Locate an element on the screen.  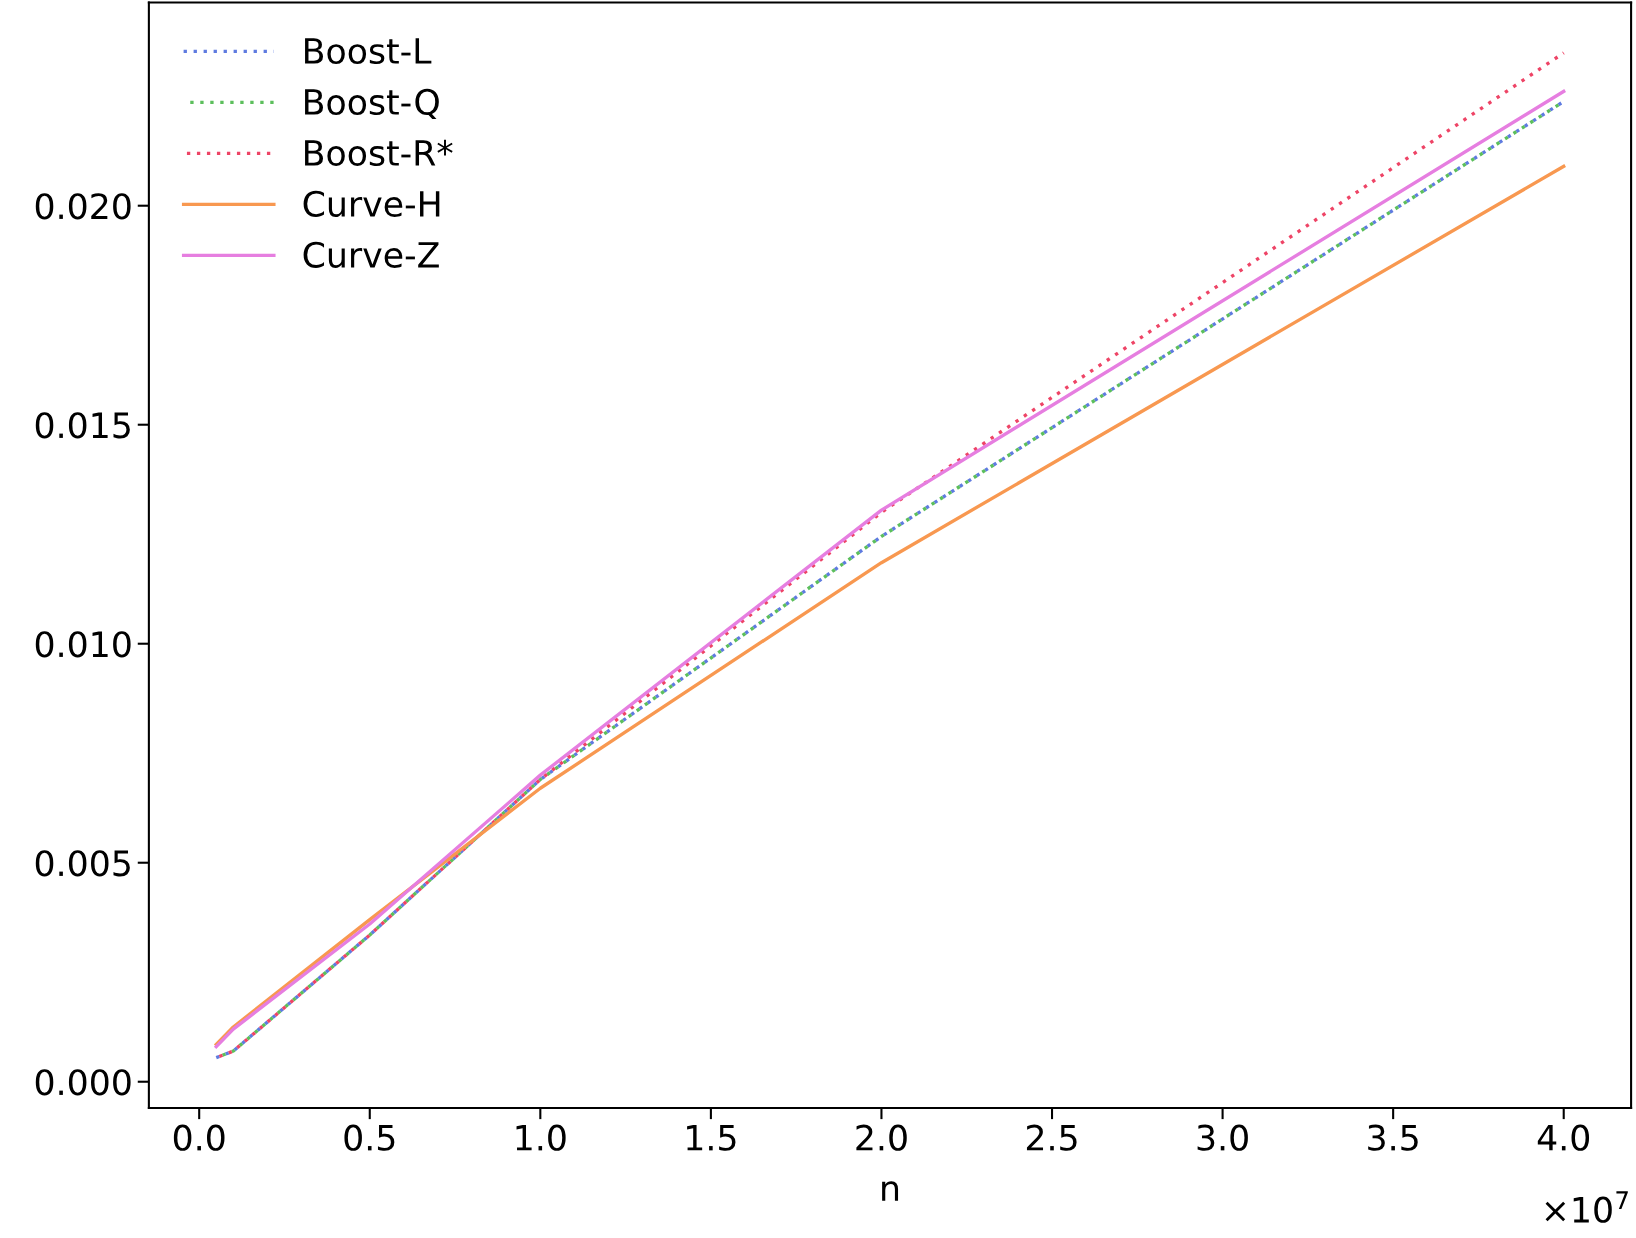
legend-label: Curve-H is located at coordinates (371, 203).